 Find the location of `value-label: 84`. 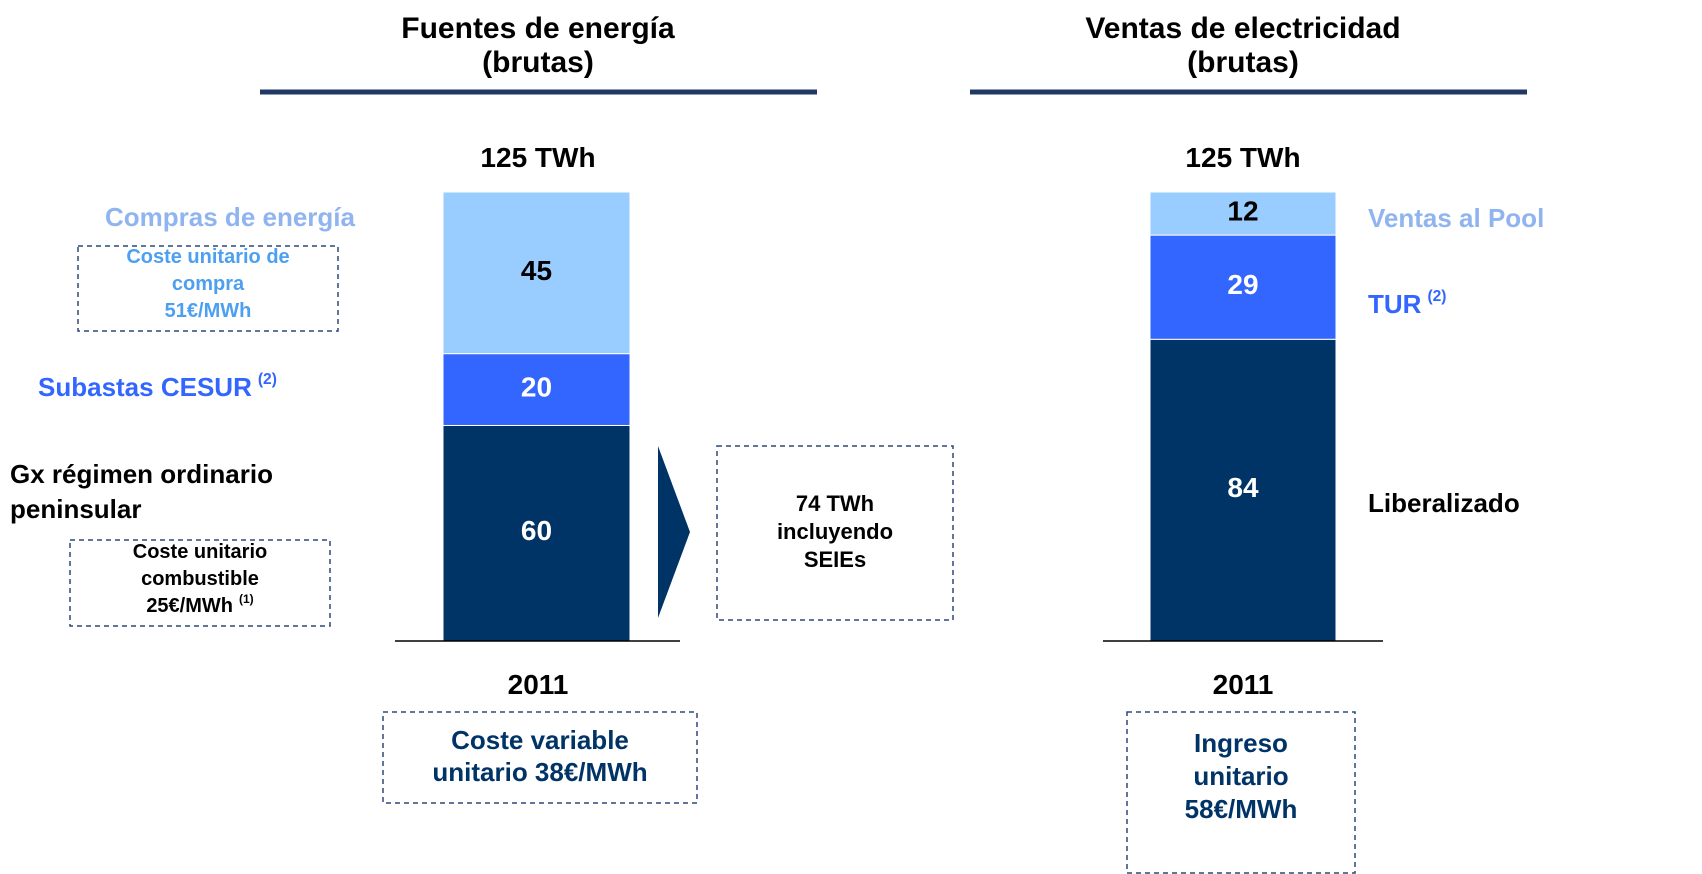

value-label: 84 is located at coordinates (1243, 488).